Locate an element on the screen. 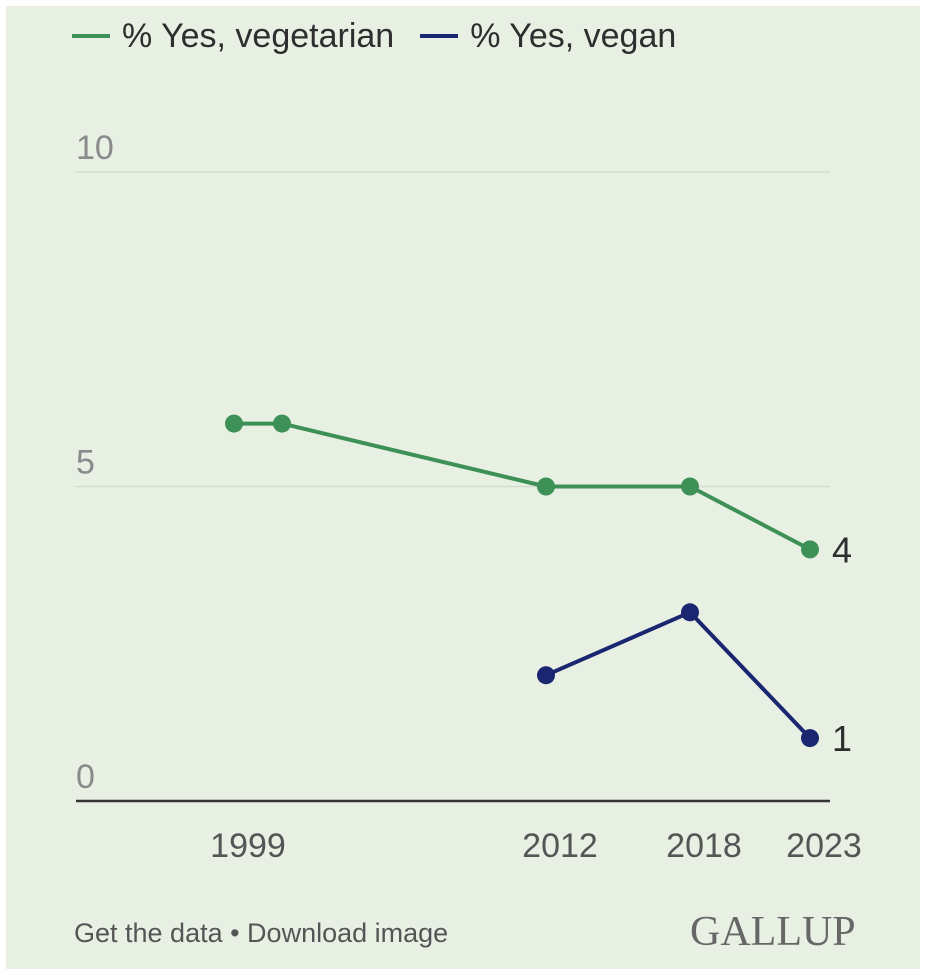 Image resolution: width=926 pixels, height=975 pixels. legend-label-vegan: % Yes, vegan is located at coordinates (573, 35).